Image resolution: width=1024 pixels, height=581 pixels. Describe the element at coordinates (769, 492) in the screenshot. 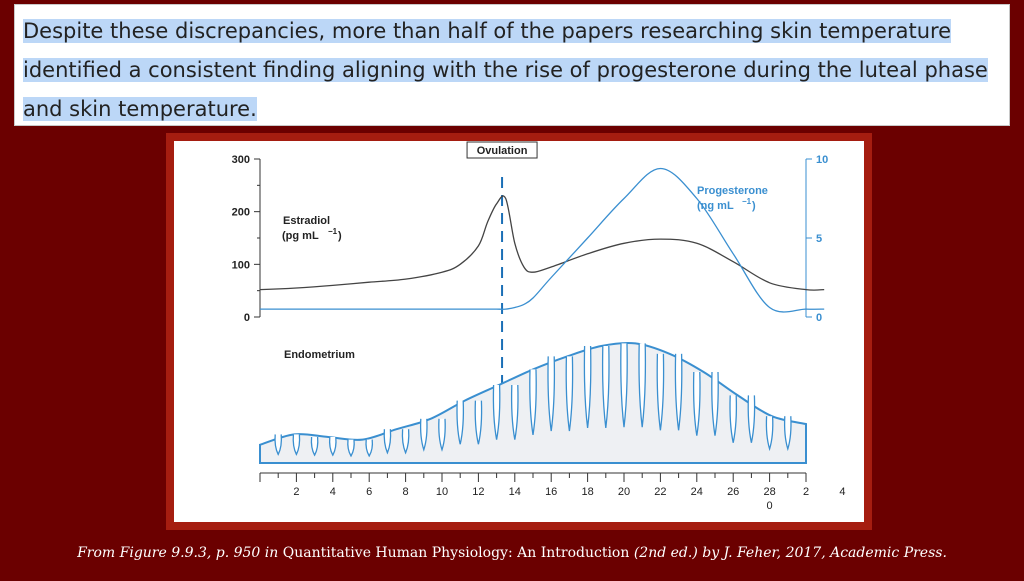

I see `x-axis-tick-label: 28` at that location.